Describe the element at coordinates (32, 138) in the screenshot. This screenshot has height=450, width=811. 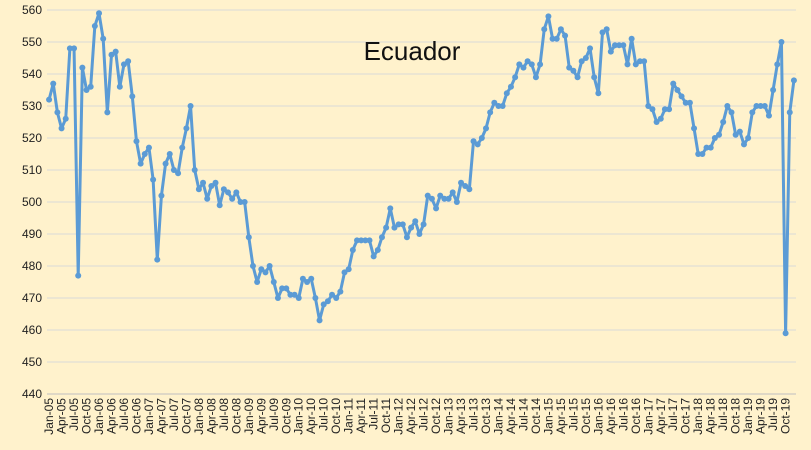
I see `y-tick-label: 520` at that location.